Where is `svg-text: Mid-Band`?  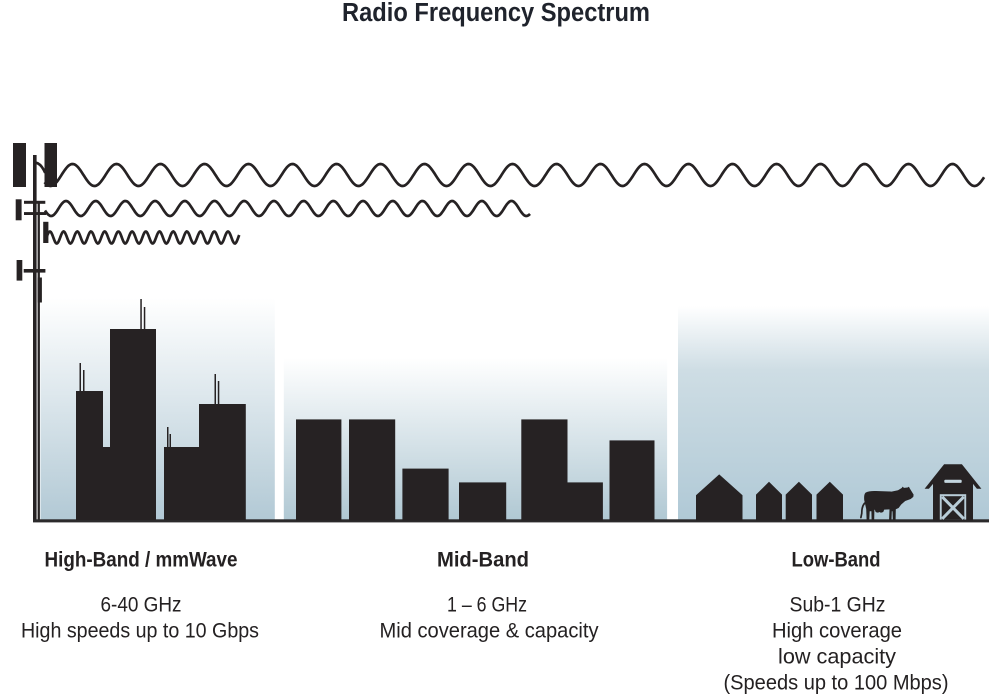 svg-text: Mid-Band is located at coordinates (483, 560).